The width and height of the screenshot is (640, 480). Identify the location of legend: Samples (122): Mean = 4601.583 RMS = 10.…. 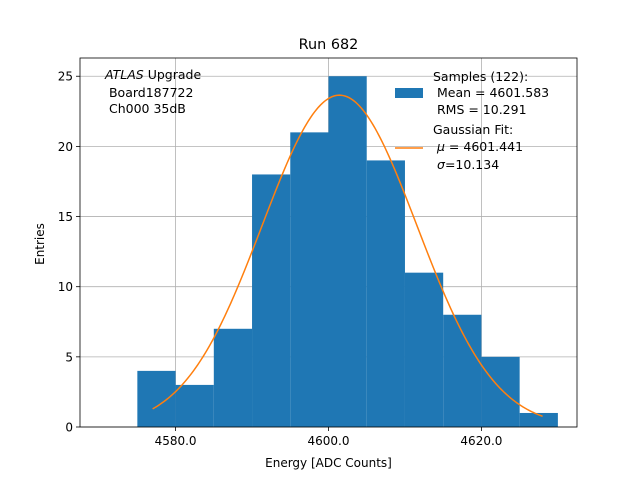
(472, 120).